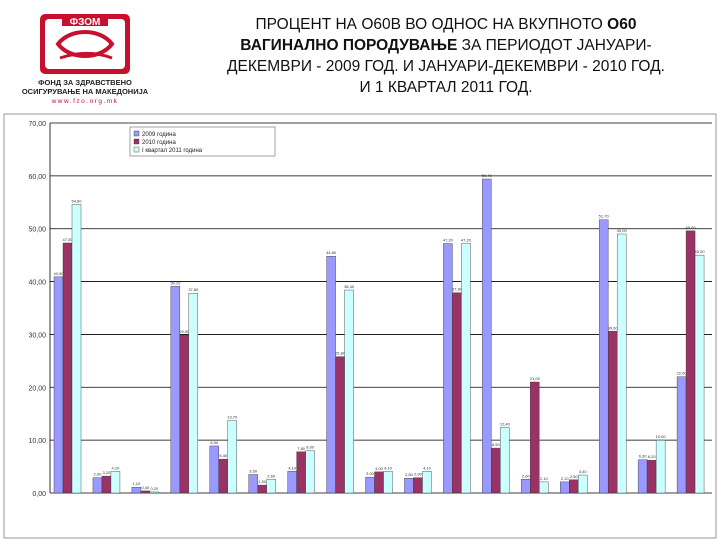 This screenshot has width=720, height=540. I want to click on data-label: 0,20, so click(154, 488).